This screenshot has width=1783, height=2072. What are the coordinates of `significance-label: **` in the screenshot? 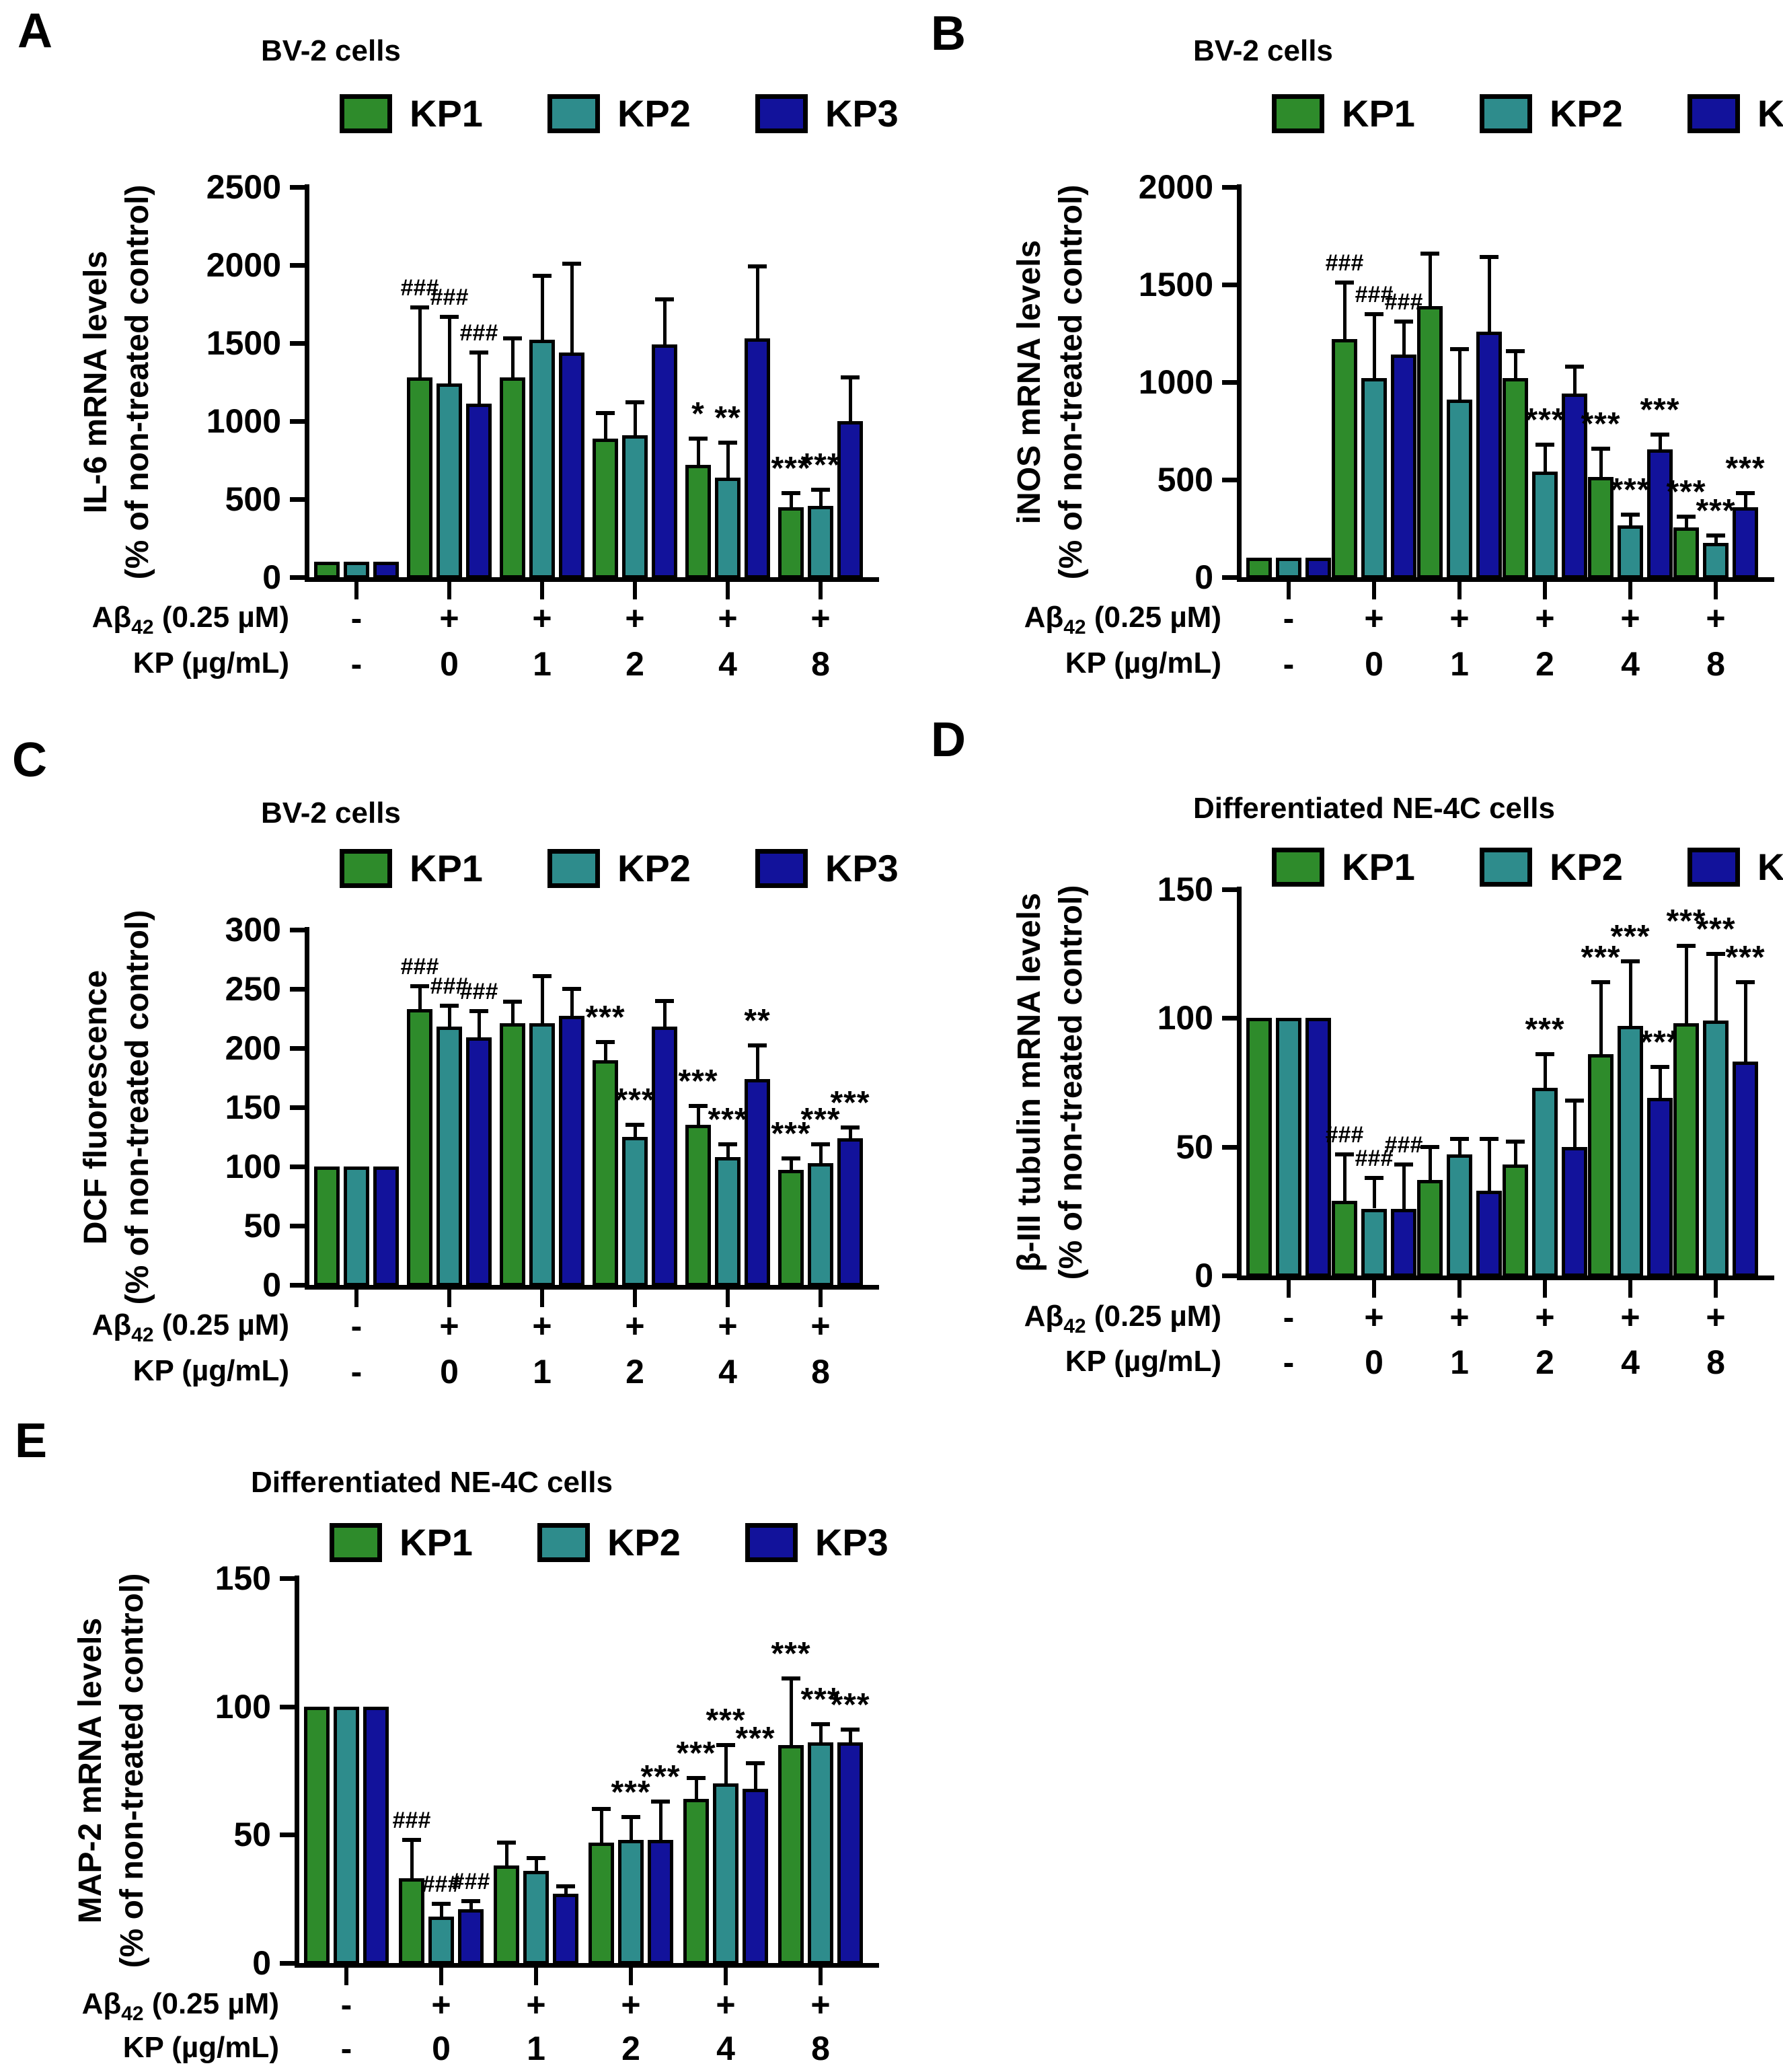 It's located at (727, 418).